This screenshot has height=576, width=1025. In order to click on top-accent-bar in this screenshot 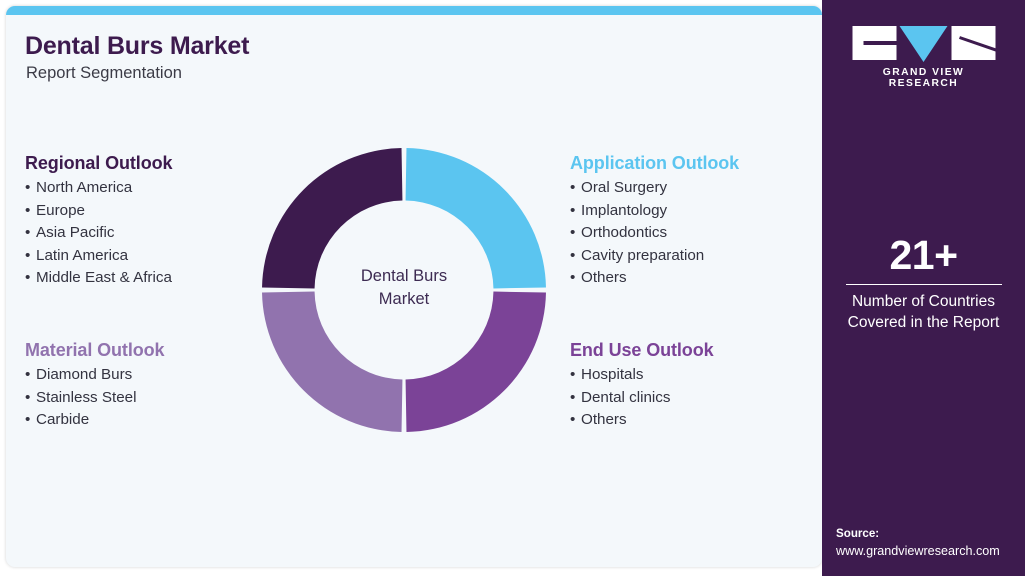, I will do `click(414, 10)`.